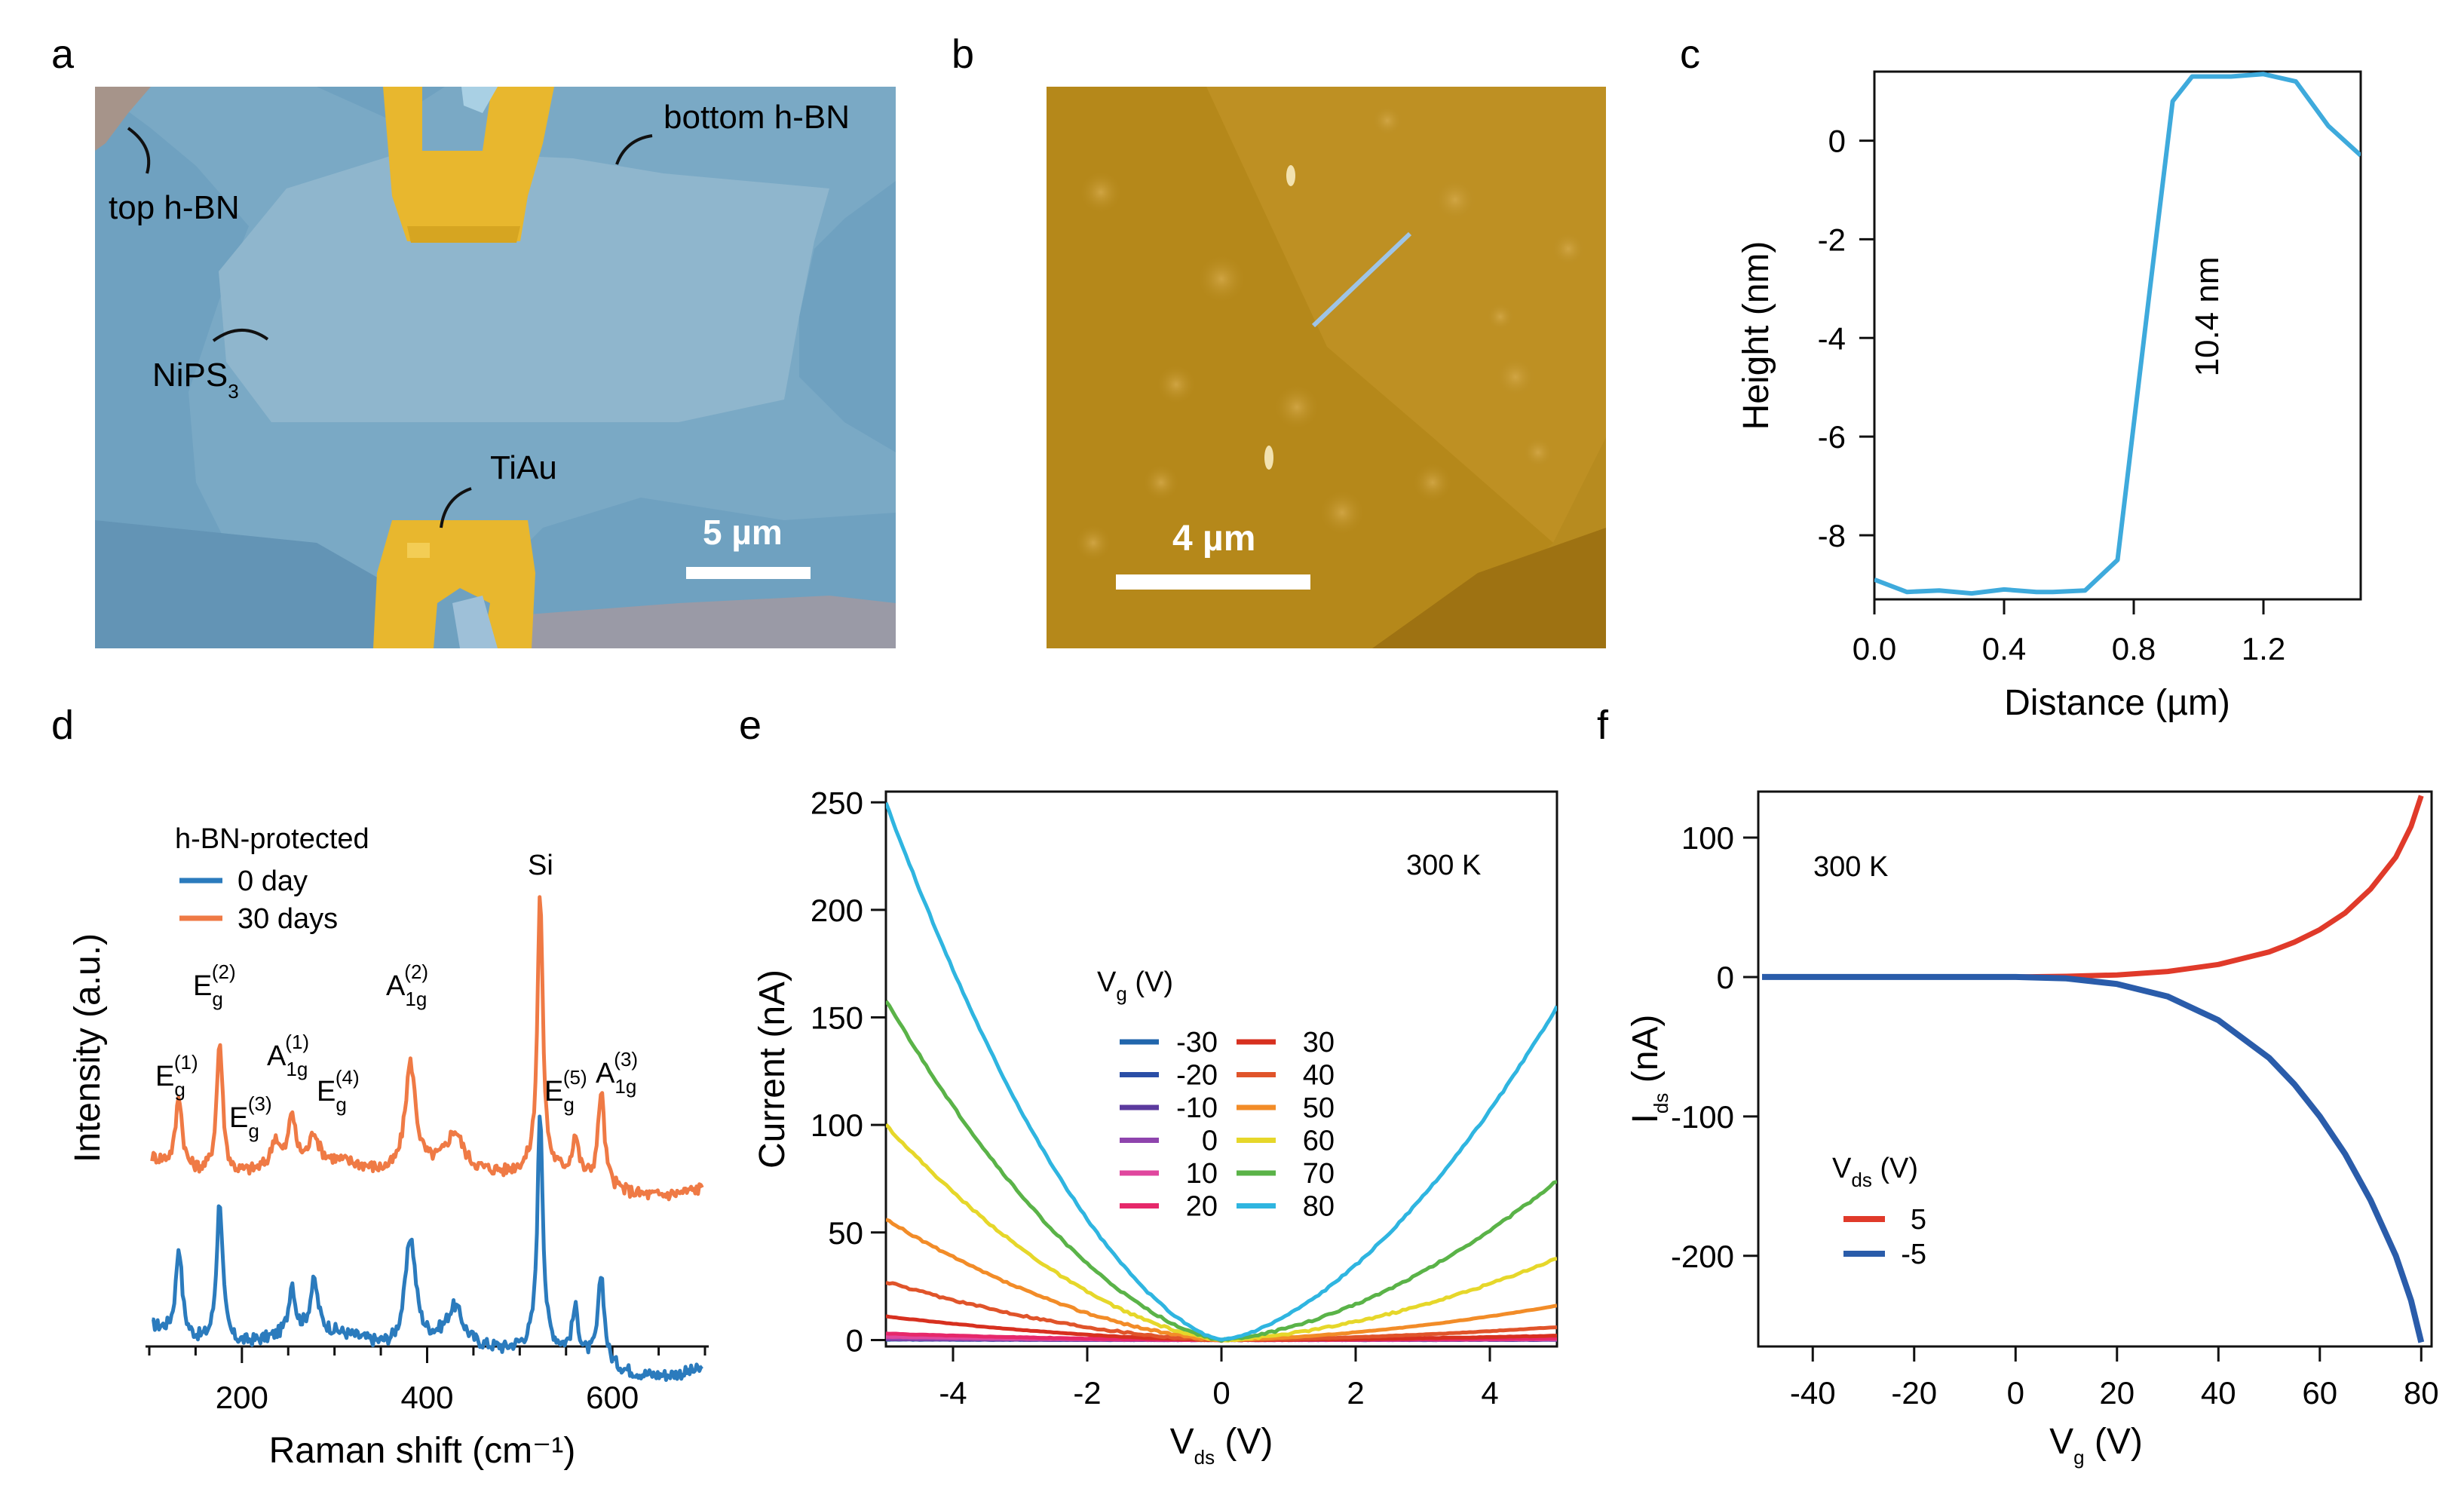  Describe the element at coordinates (242, 1397) in the screenshot. I see `x-tick-label-d: 200` at that location.